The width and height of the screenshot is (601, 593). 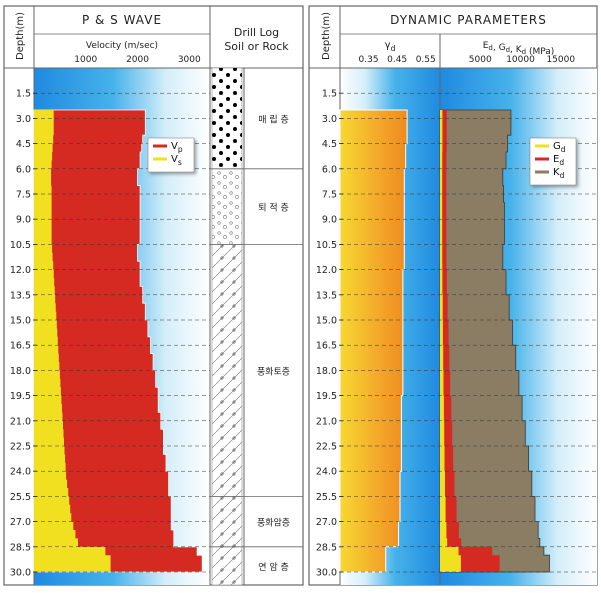 What do you see at coordinates (329, 195) in the screenshot?
I see `right-depth-tick: 7.5` at bounding box center [329, 195].